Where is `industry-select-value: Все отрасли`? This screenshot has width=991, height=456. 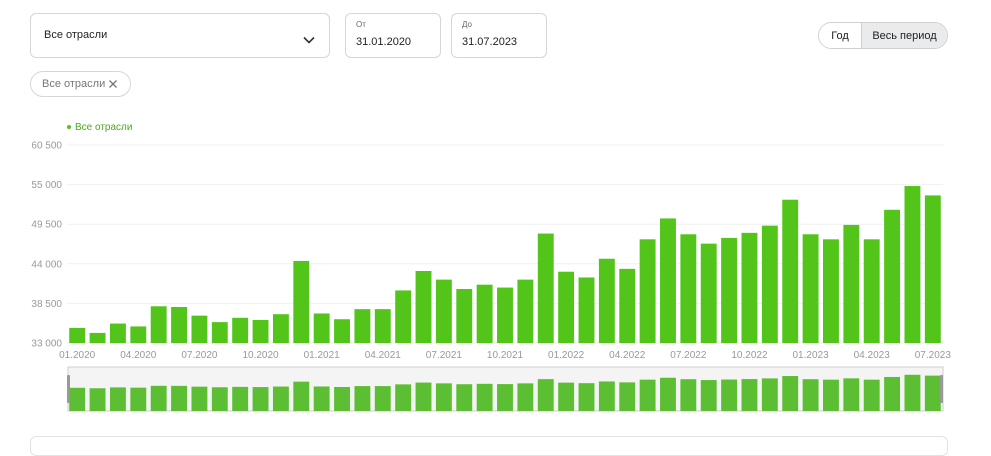
industry-select-value: Все отрасли is located at coordinates (76, 35).